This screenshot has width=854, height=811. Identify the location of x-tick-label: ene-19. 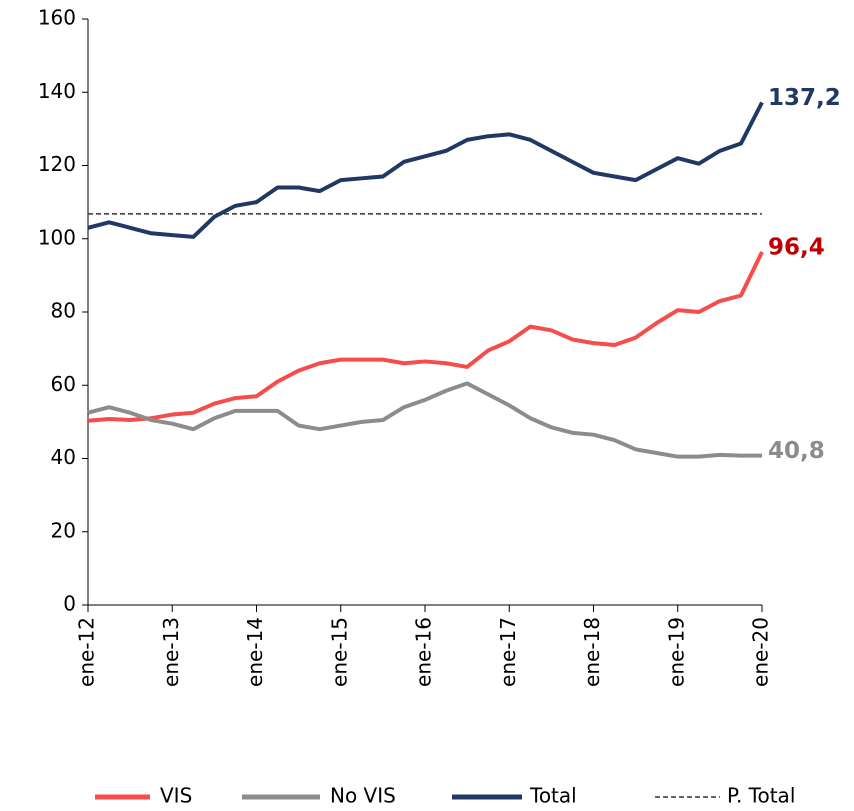
(676, 652).